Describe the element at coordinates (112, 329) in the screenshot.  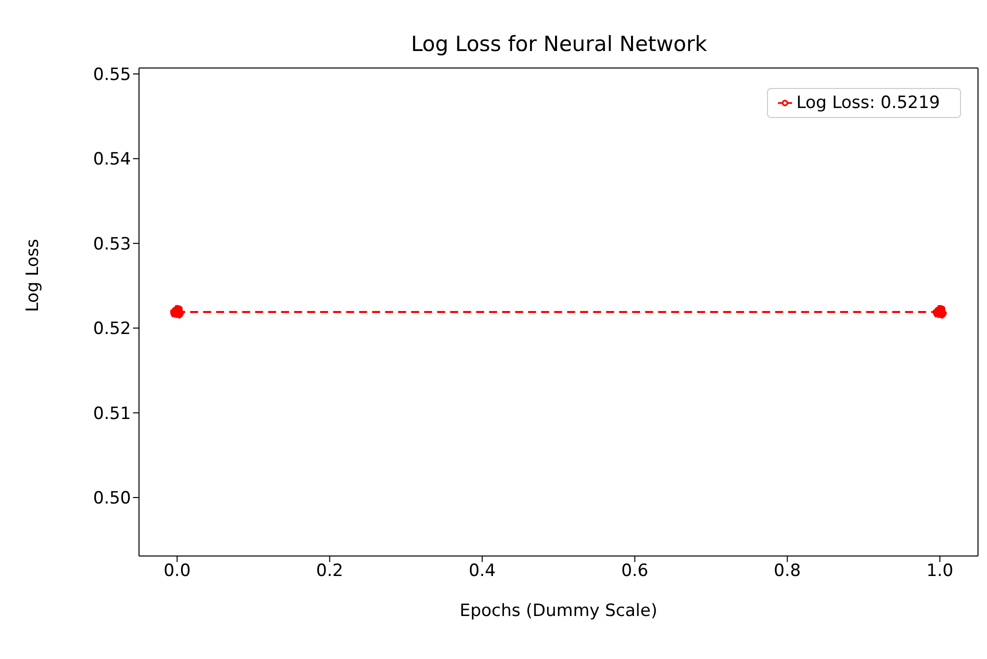
I see `y-tick-label: 0.52` at that location.